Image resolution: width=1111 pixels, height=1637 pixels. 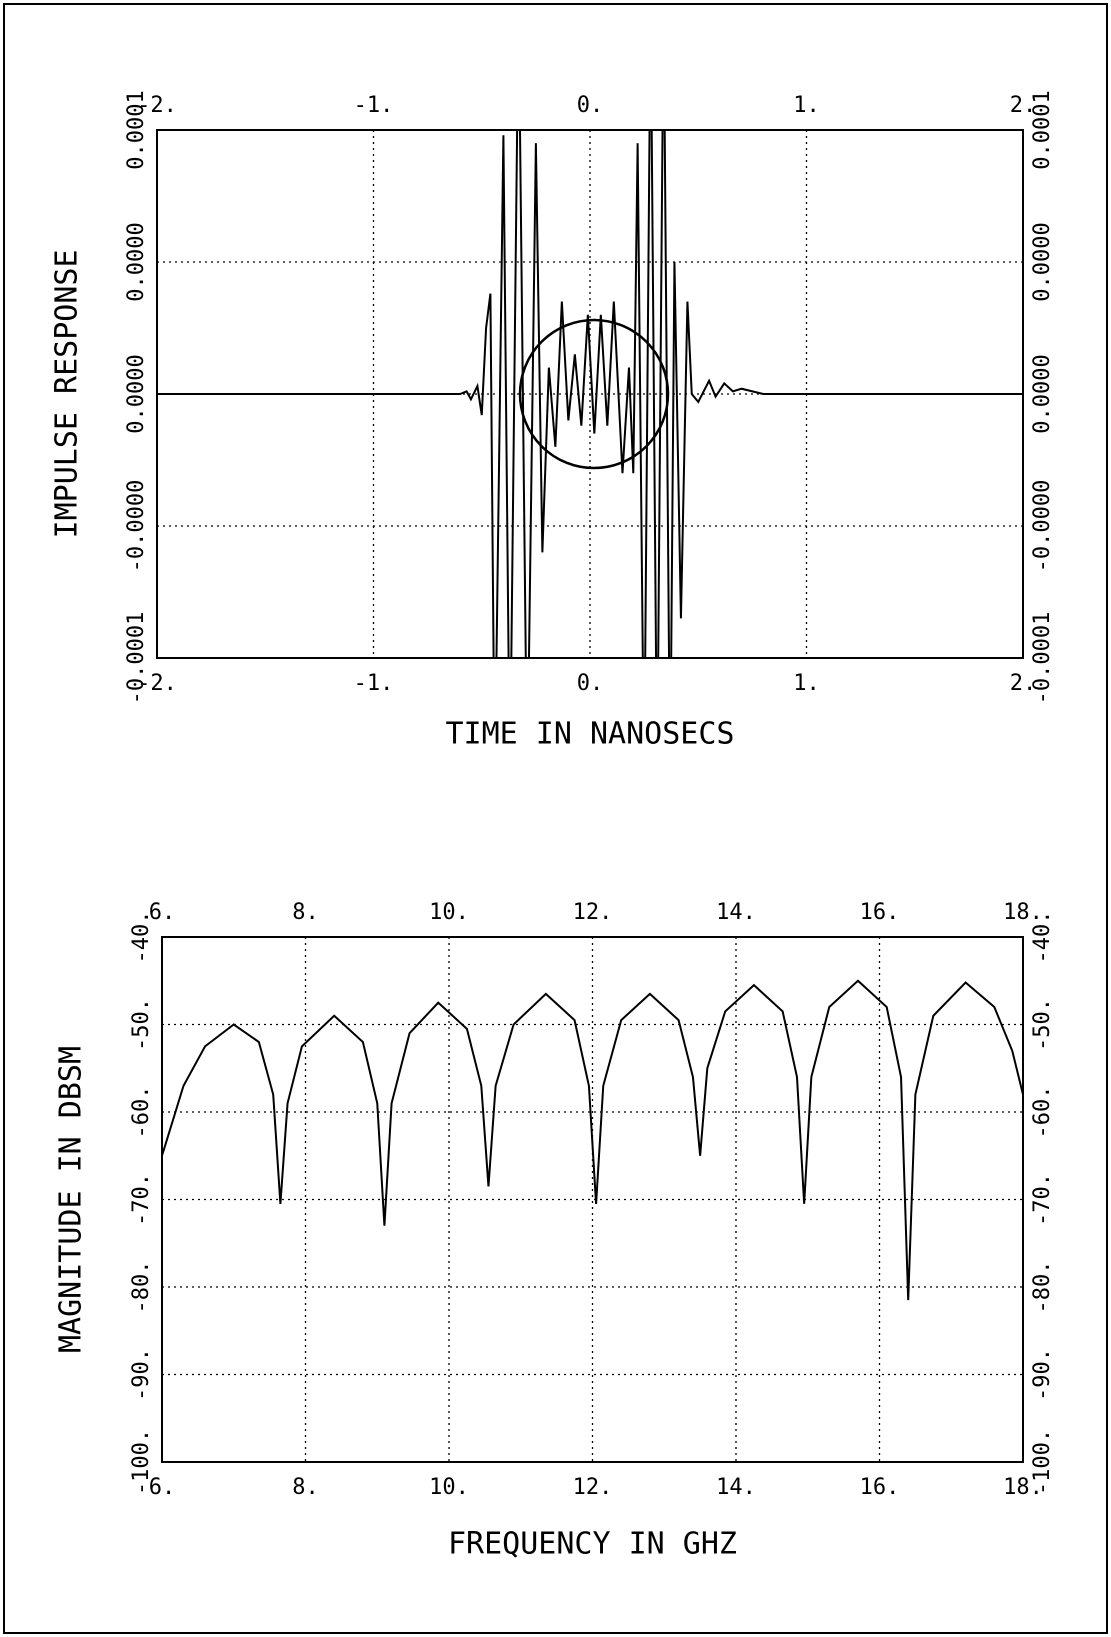 What do you see at coordinates (1042, 526) in the screenshot?
I see `y-tick-label-right: -0.0000` at bounding box center [1042, 526].